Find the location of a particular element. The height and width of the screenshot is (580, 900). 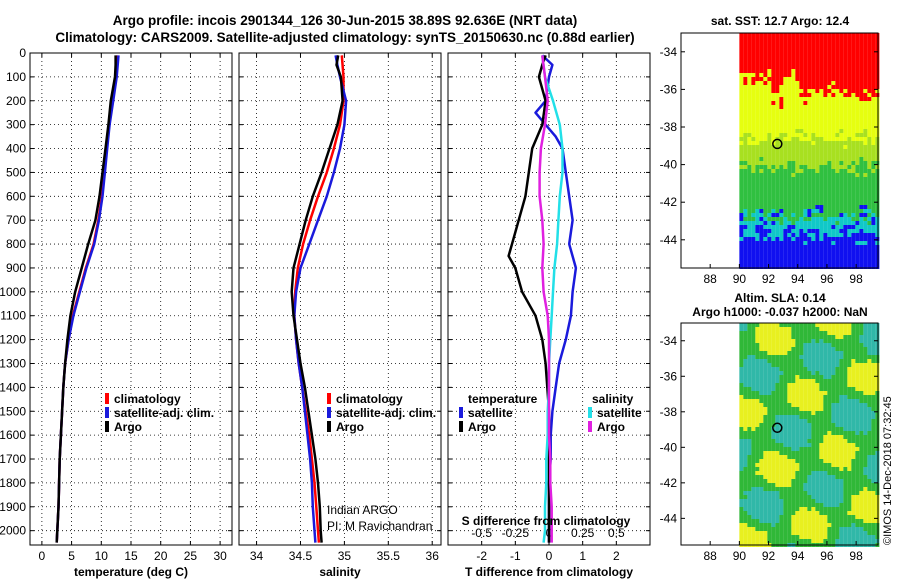

map-tick-label-x: 90 is located at coordinates (740, 279).